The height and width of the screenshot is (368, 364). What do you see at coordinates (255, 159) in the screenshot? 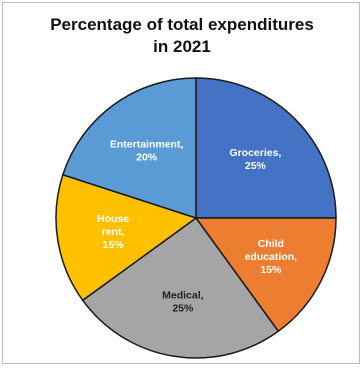
I see `pie-slice-label-0: Groceries, 25%` at bounding box center [255, 159].